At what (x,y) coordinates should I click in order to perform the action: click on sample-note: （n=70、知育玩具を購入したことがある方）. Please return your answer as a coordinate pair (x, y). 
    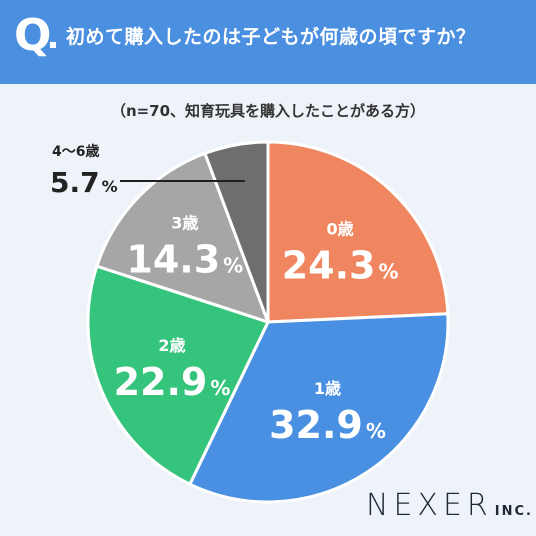
    Looking at the image, I should click on (268, 111).